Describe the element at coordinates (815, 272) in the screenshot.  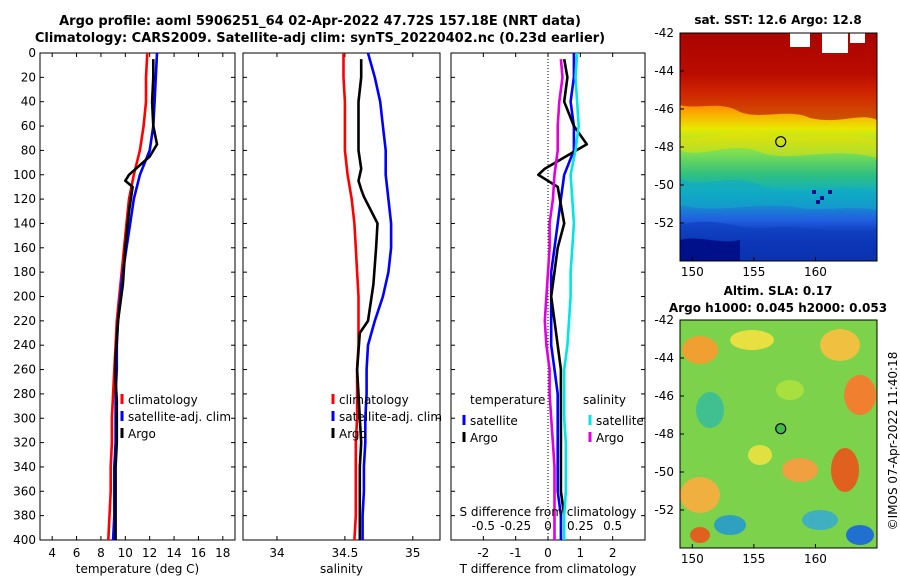
I see `sst-xtick-label: 160` at that location.